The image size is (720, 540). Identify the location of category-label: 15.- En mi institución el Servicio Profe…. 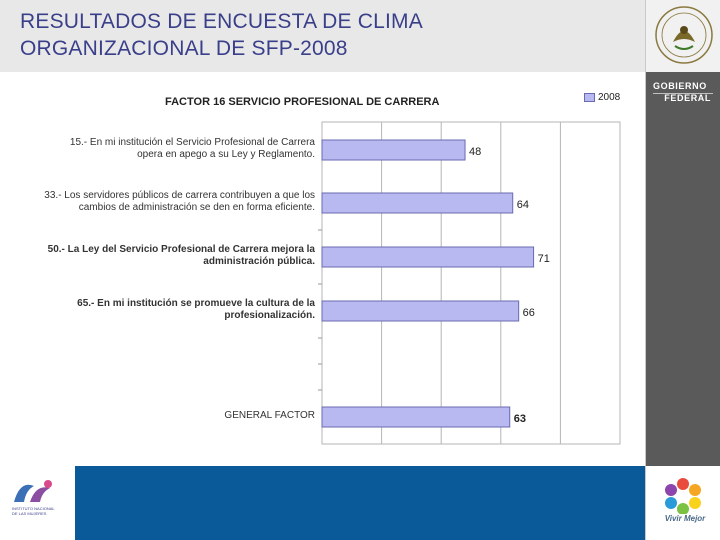
(162, 149).